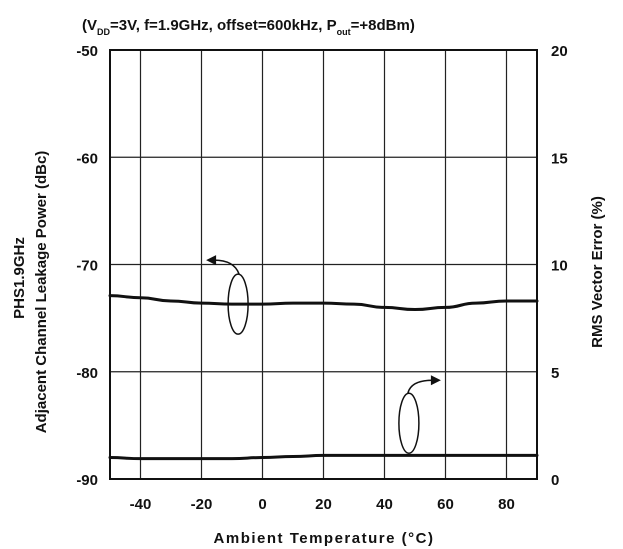 The height and width of the screenshot is (549, 623). I want to click on y-left-tick-label: -50, so click(87, 51).